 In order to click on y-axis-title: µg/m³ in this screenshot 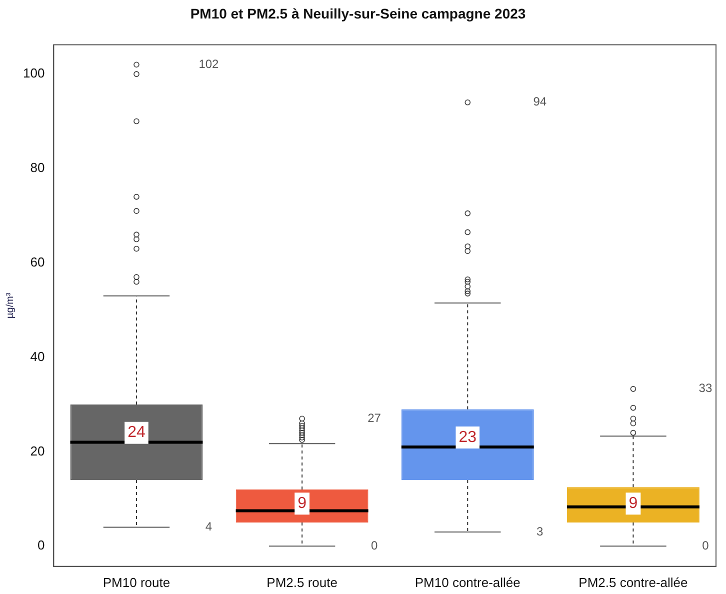, I will do `click(10, 305)`.